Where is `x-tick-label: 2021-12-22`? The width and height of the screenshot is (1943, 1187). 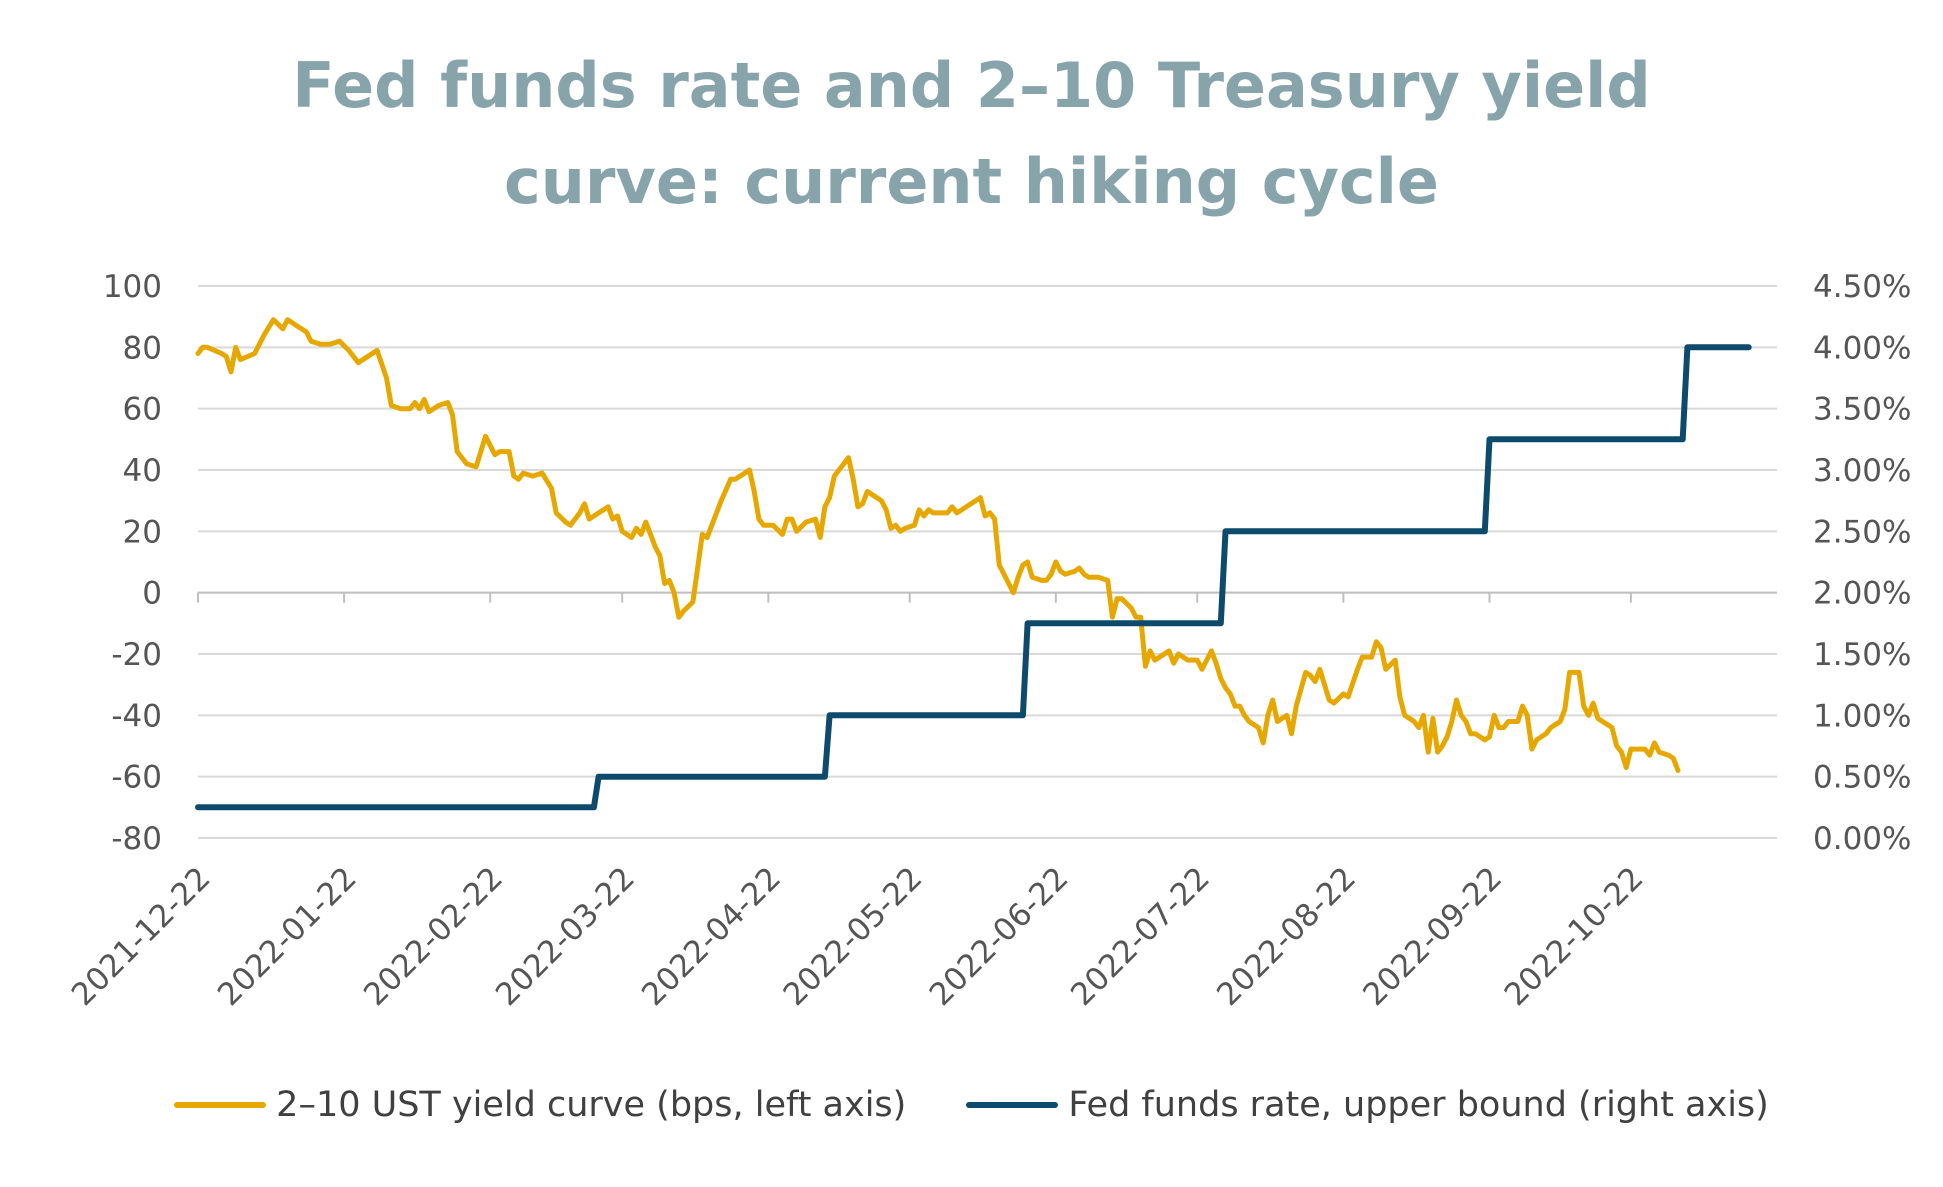
x-tick-label: 2021-12-22 is located at coordinates (141, 936).